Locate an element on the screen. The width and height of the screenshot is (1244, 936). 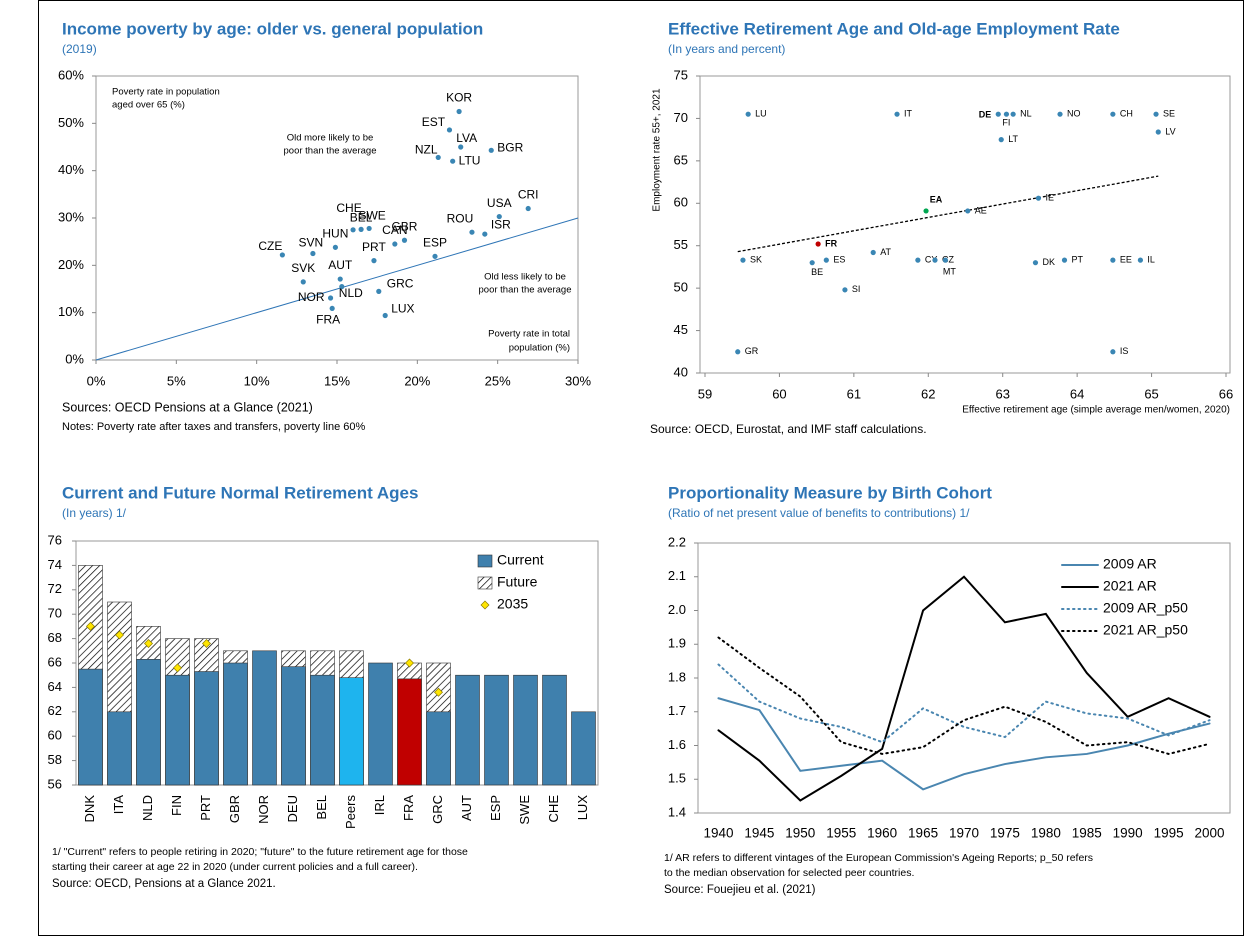
x-tick-label: 1965 is located at coordinates (923, 833).